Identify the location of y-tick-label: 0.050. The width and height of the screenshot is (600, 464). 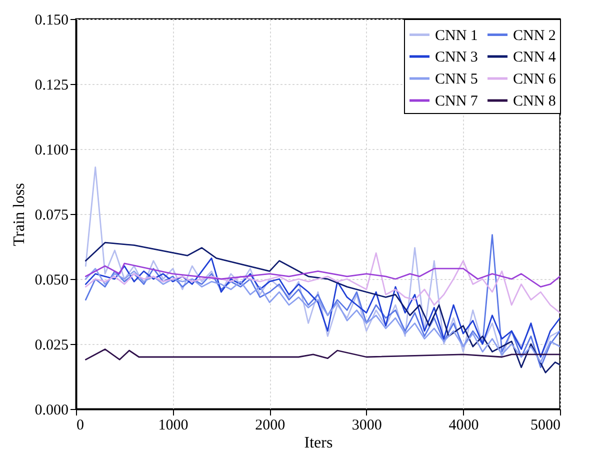
(51, 280).